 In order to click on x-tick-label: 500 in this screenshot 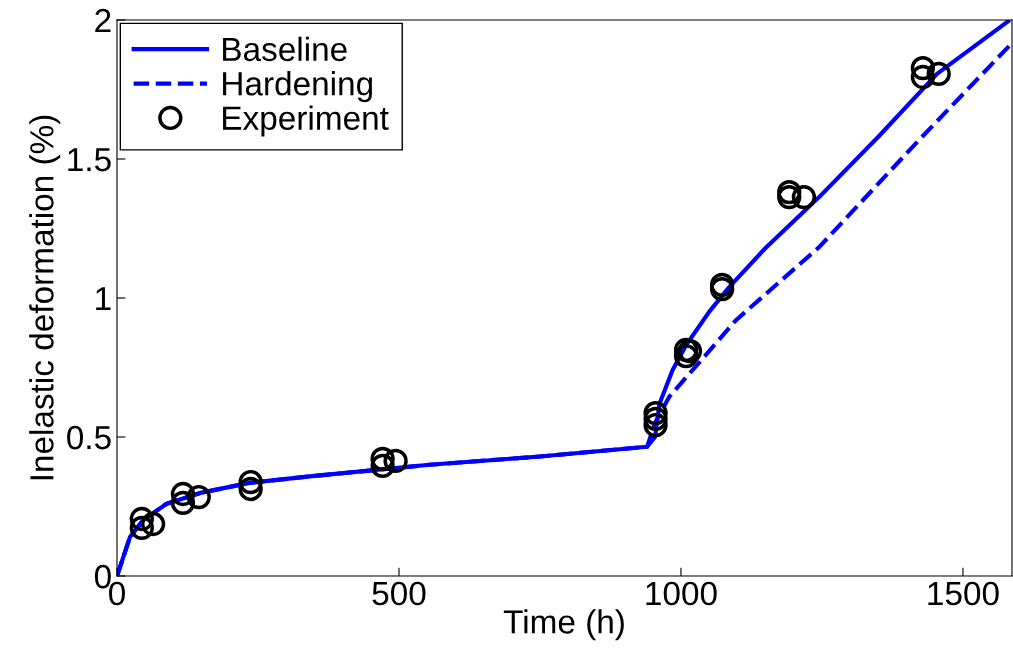, I will do `click(399, 593)`.